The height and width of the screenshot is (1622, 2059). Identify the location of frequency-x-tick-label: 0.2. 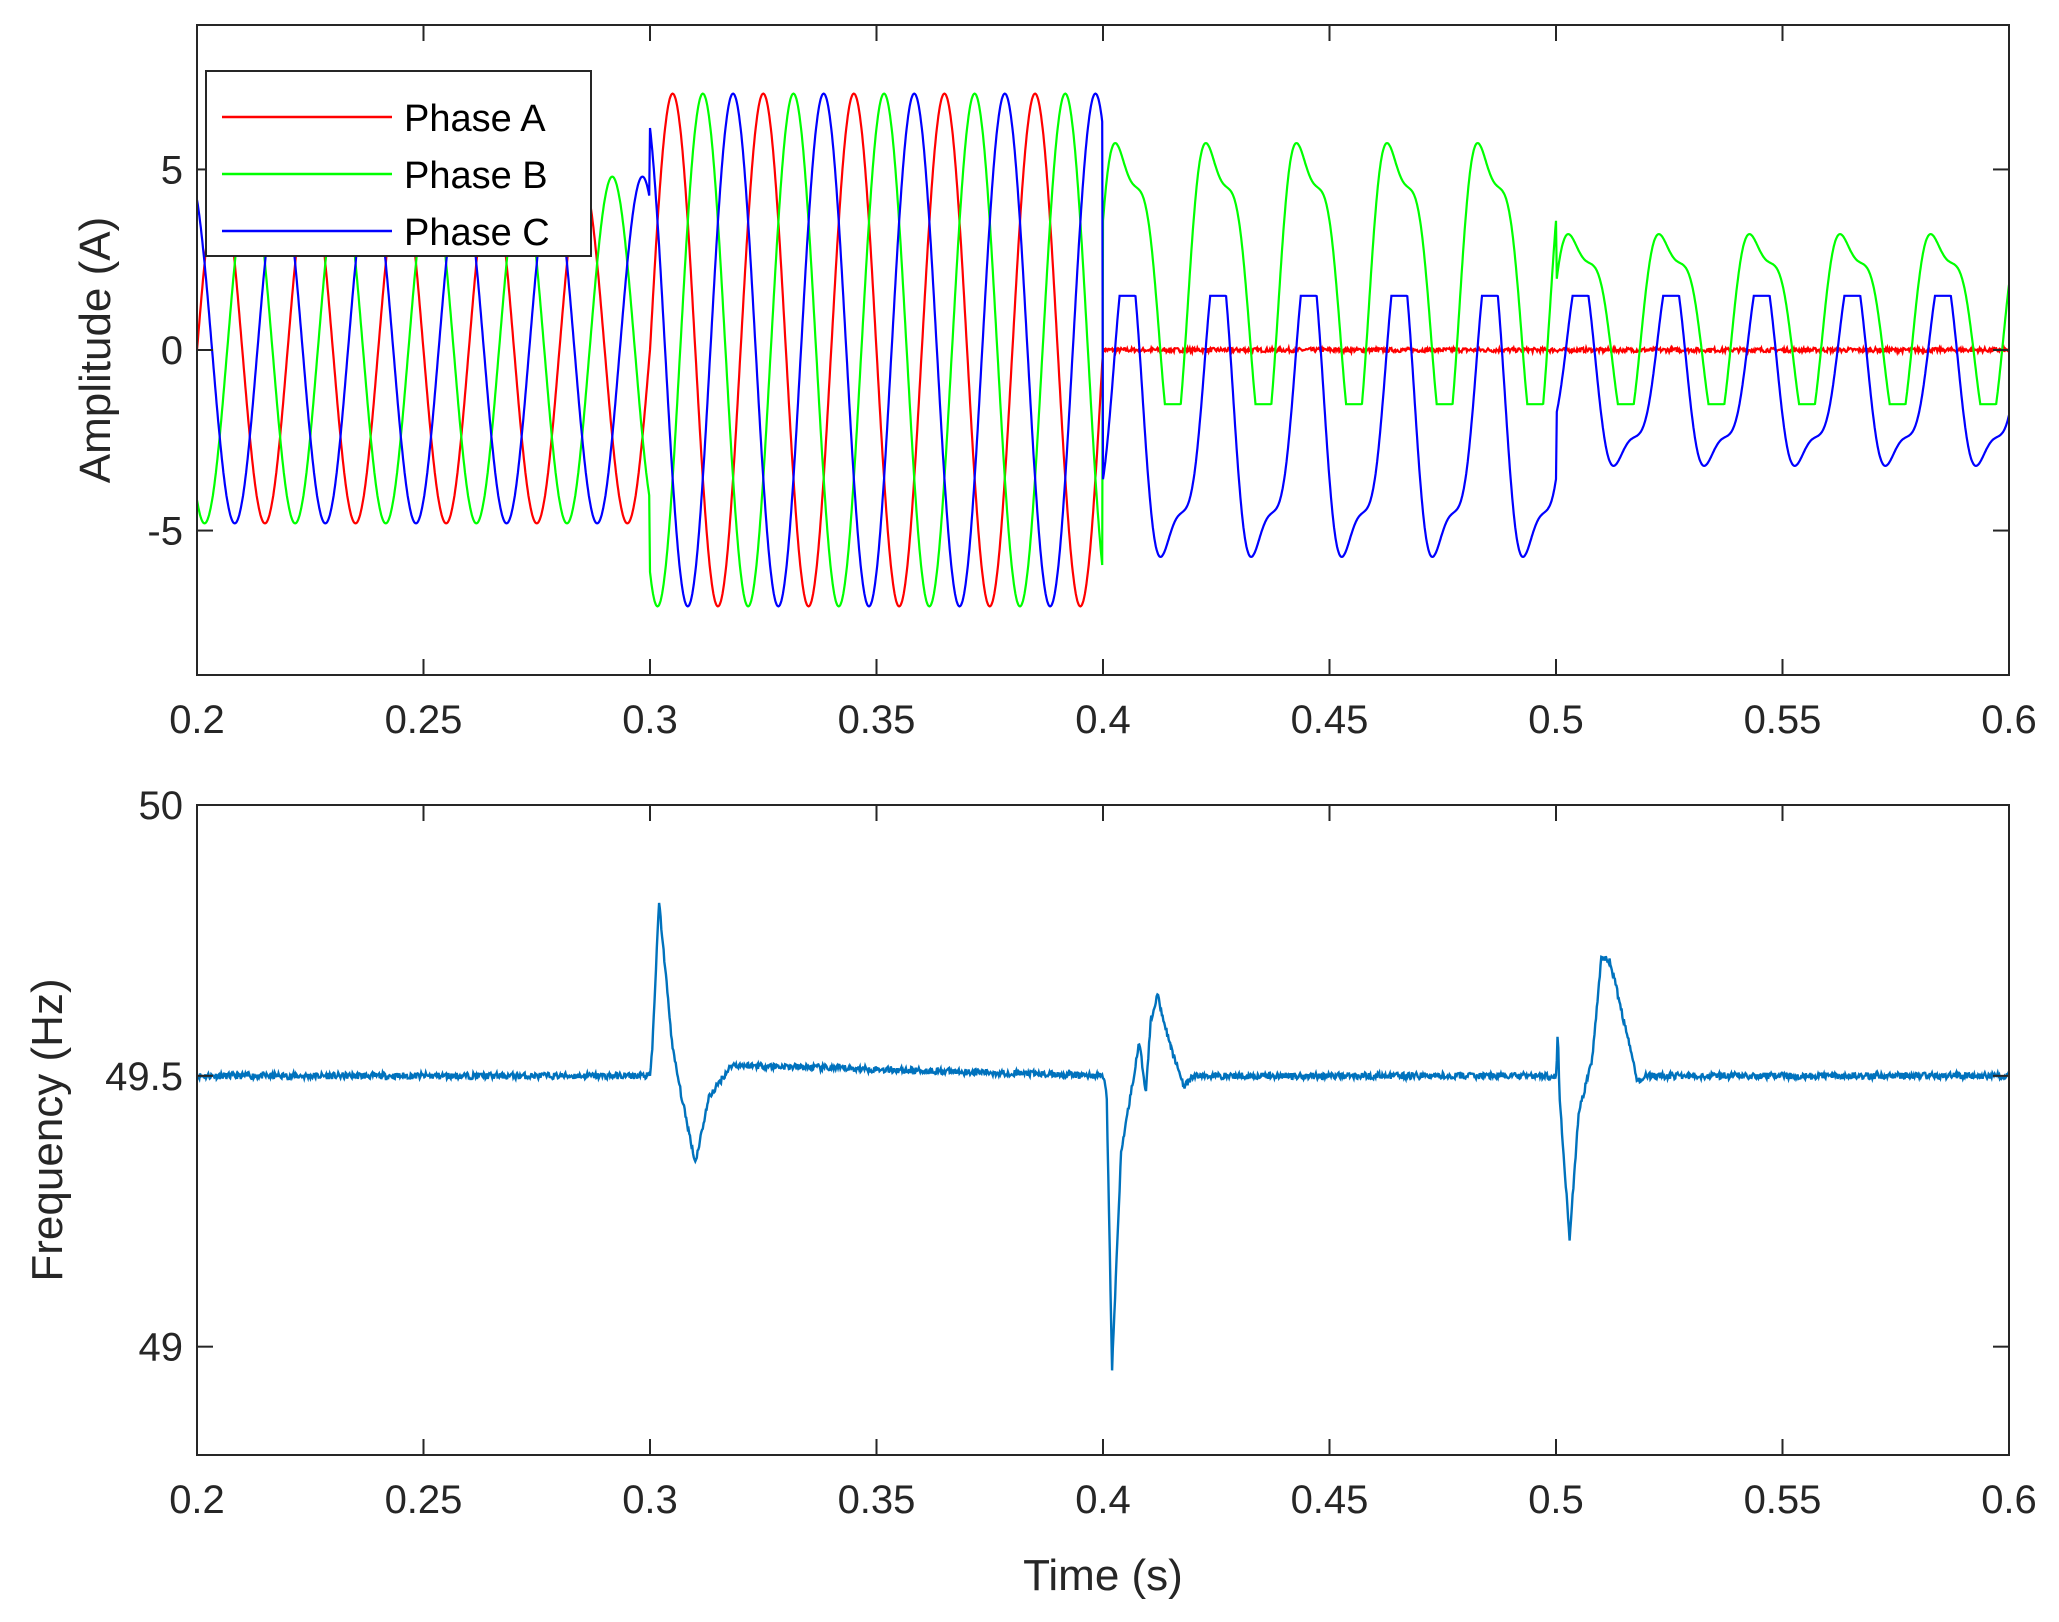
(197, 1500).